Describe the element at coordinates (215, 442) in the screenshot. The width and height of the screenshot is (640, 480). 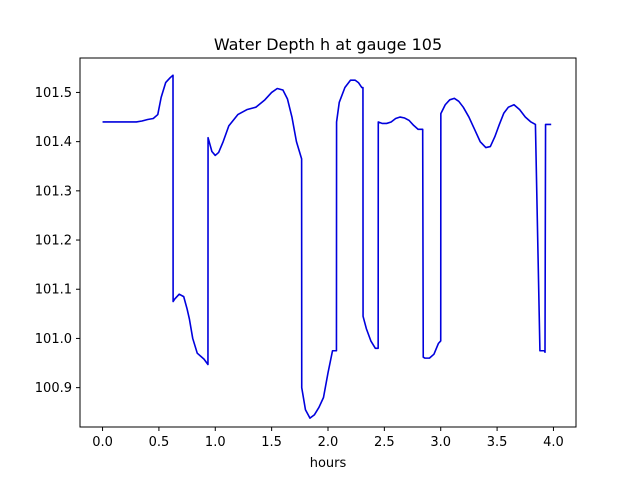
I see `x-tick-label: 1.0` at that location.